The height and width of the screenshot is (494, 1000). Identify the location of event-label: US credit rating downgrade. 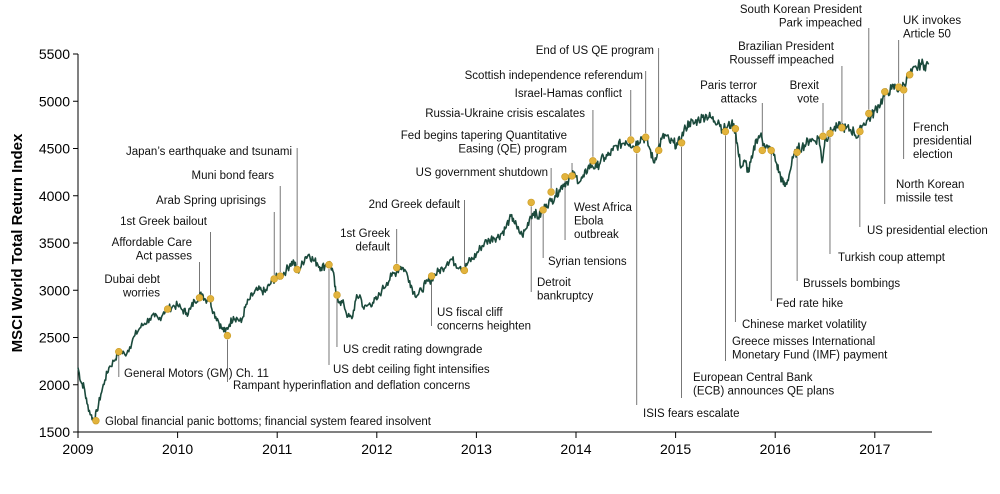
(412, 350).